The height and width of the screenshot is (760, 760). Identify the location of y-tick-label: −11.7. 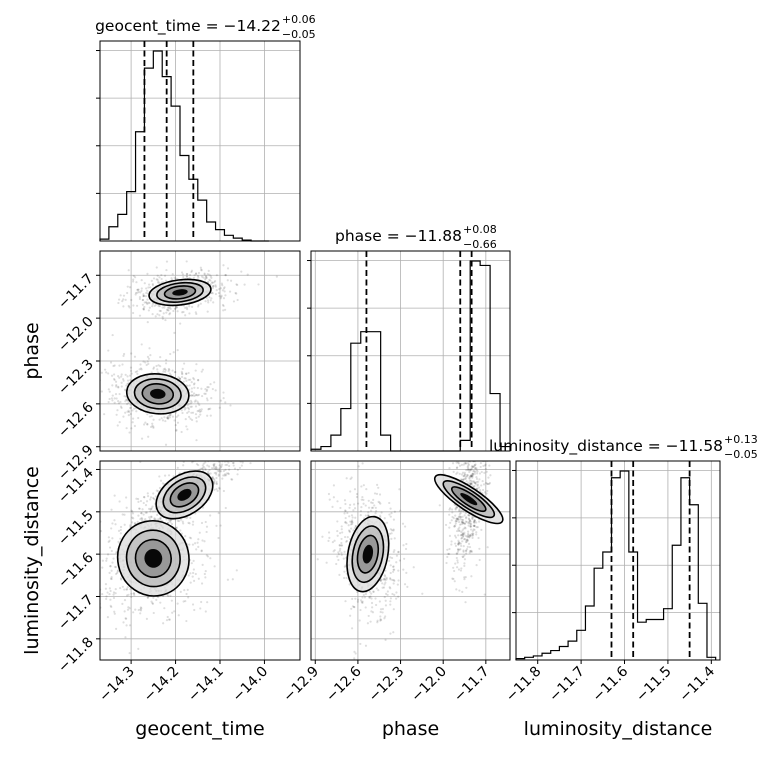
(76, 292).